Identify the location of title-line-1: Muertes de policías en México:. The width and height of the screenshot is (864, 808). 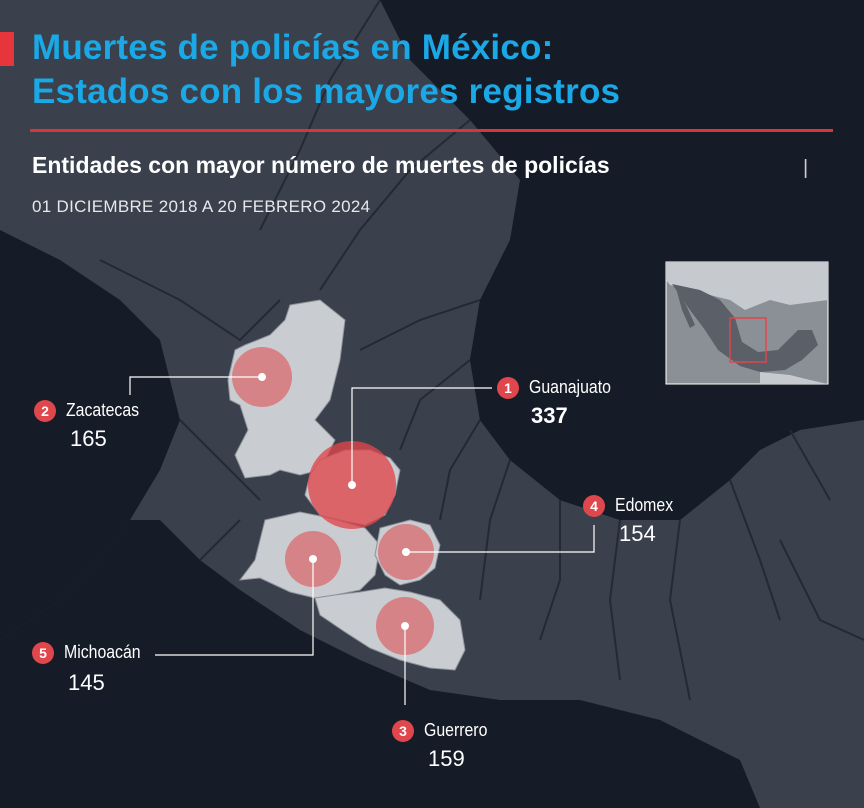
(293, 47).